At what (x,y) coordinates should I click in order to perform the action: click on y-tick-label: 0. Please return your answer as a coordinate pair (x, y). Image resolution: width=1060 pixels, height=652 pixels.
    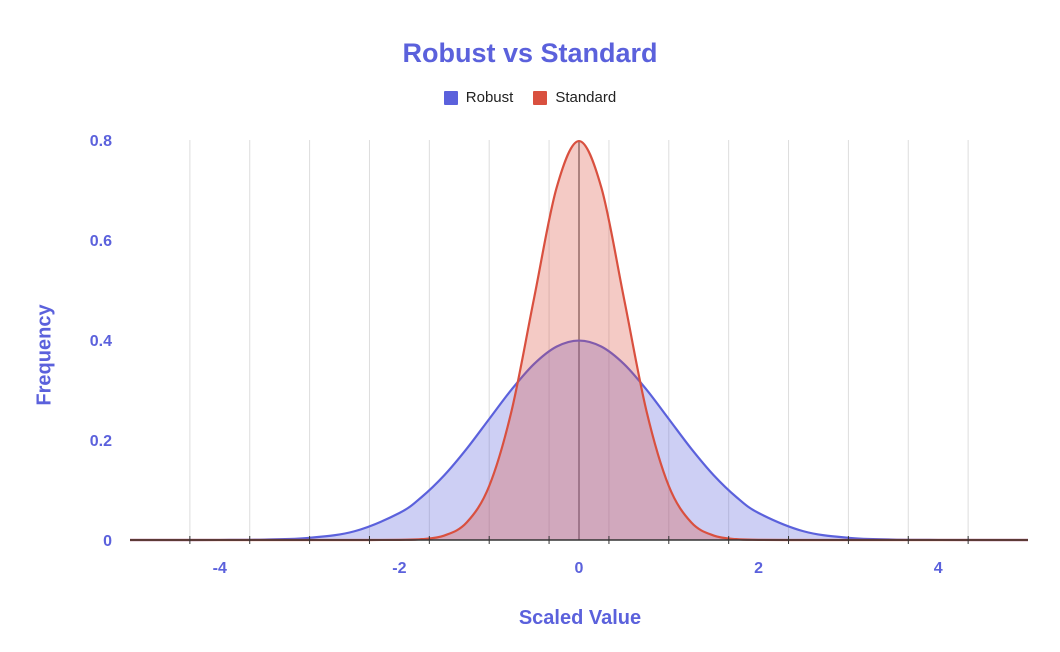
    Looking at the image, I should click on (107, 541).